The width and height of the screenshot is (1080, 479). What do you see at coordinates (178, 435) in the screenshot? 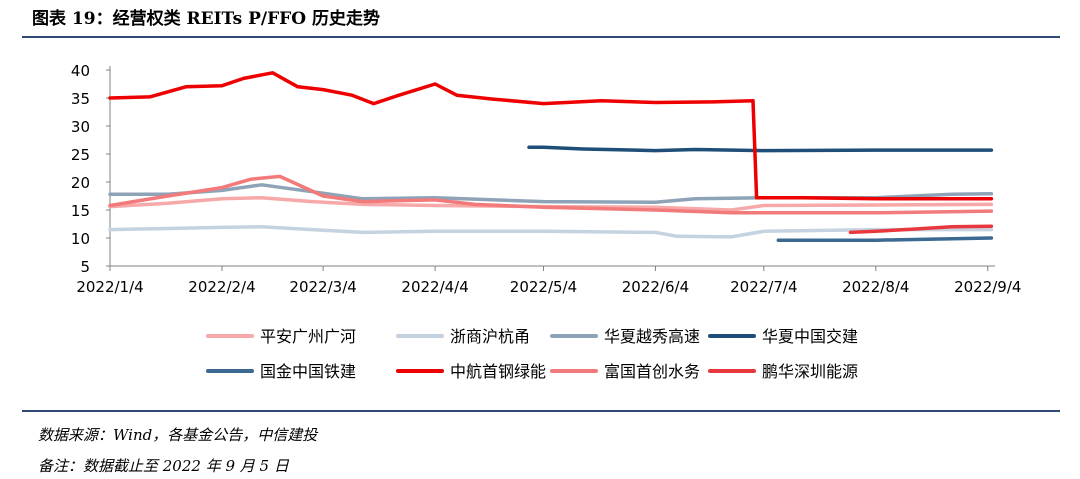
I see `data-source-note: 数据来源：Wind，各基金公告，中信建投` at bounding box center [178, 435].